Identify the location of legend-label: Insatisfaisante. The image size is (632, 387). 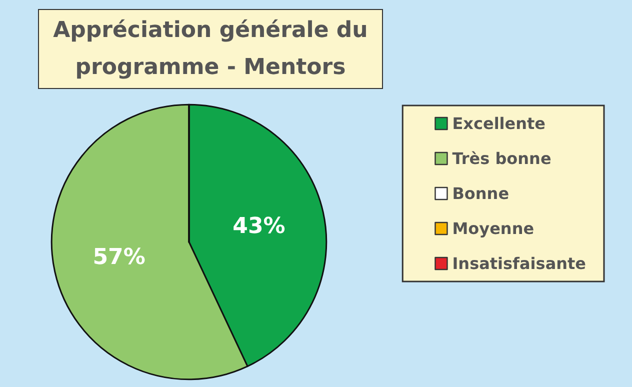
(519, 263).